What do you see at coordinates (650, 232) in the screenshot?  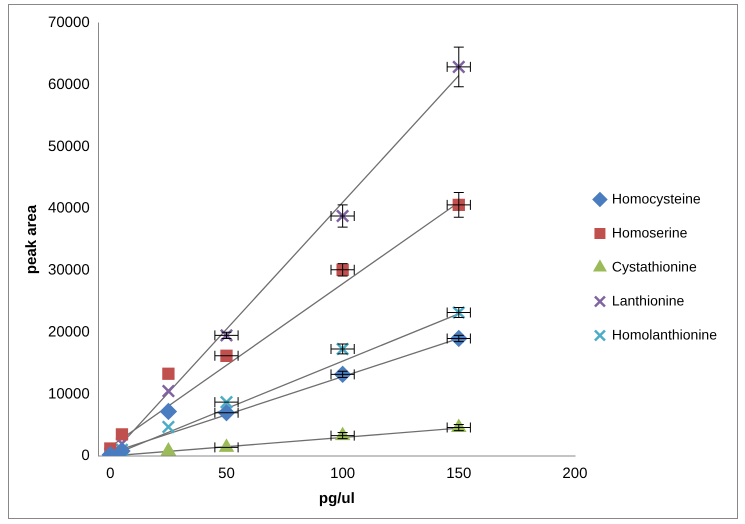 I see `legend-label: Homoserine` at bounding box center [650, 232].